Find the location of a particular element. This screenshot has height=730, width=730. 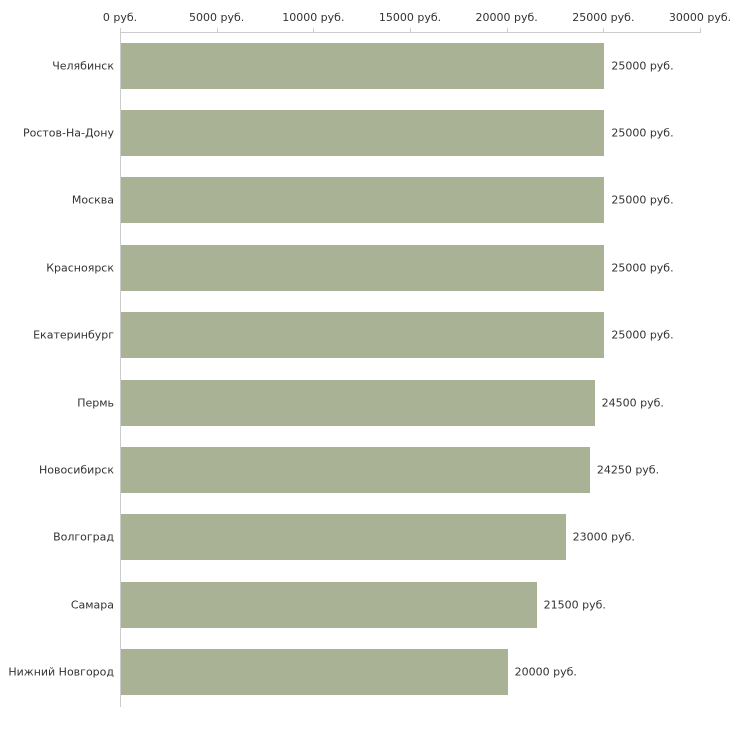

bar-row: Москва 25000 руб. is located at coordinates (365, 200).